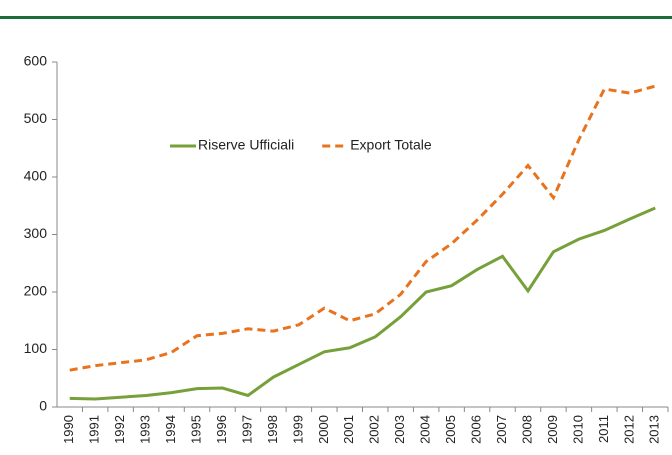 The image size is (672, 455). I want to click on y-tick-label: 200, so click(36, 291).